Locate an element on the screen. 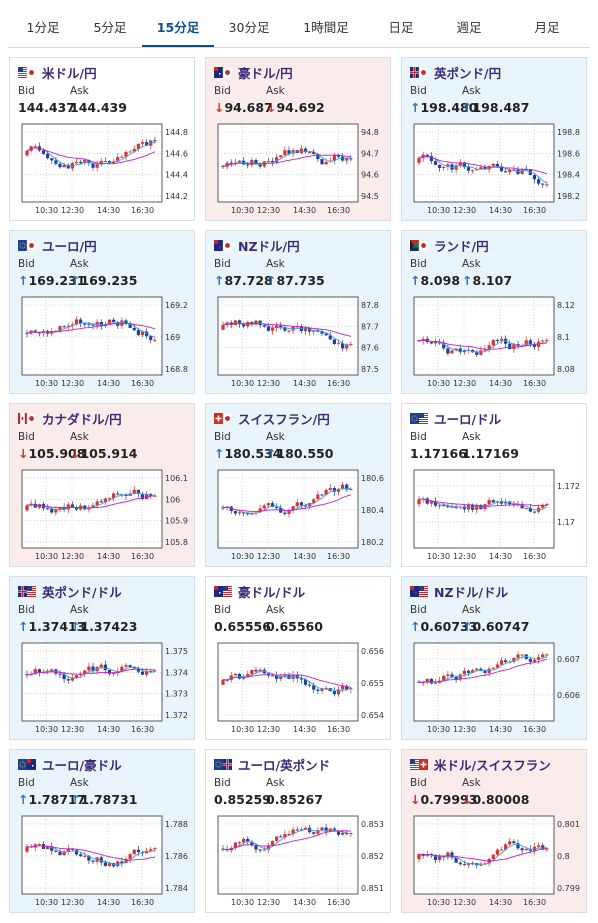  y-tick-label: 1.375 is located at coordinates (176, 651).